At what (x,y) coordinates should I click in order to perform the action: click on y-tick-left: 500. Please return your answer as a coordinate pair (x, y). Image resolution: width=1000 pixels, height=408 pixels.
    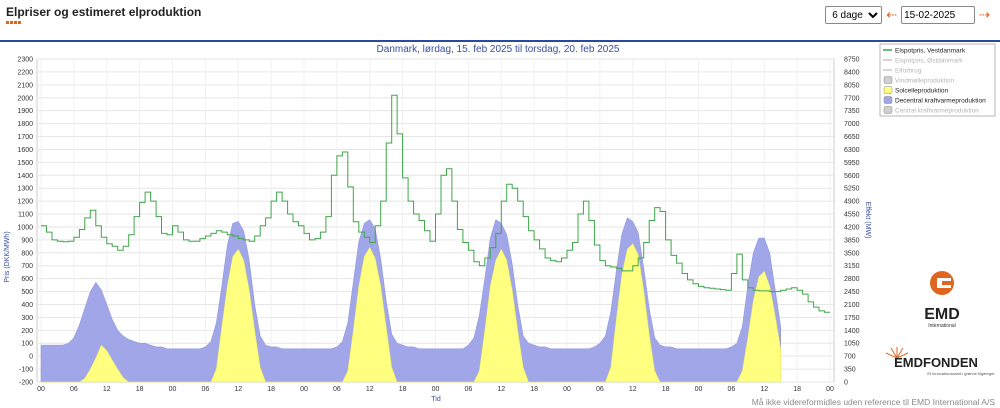
    Looking at the image, I should click on (27, 292).